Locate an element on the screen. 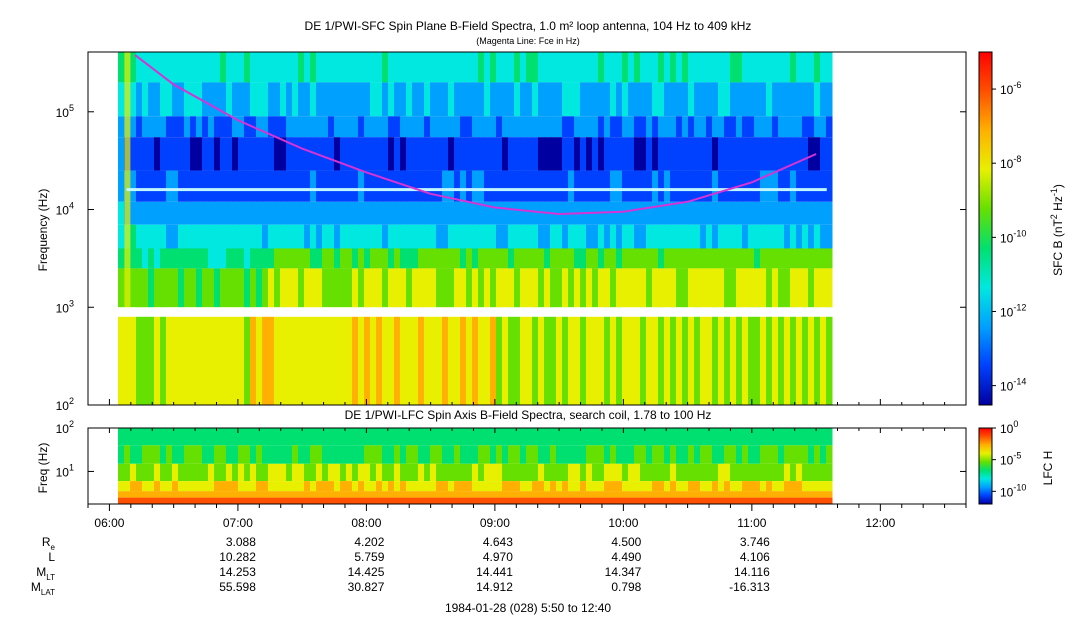  y-tick-label: 10⁵ is located at coordinates (65, 111).